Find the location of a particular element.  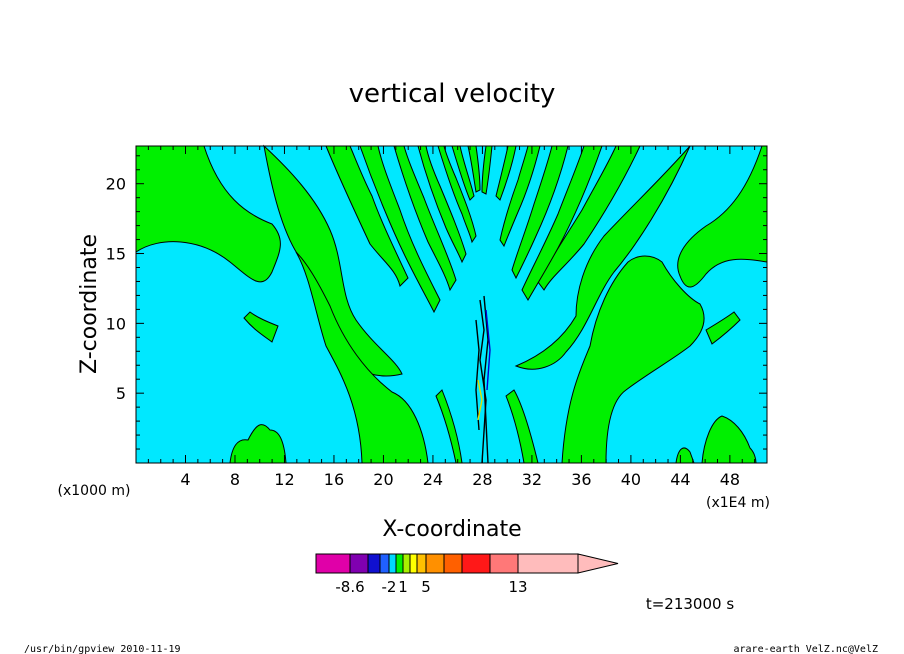

x-tick-label: 12 is located at coordinates (284, 479).